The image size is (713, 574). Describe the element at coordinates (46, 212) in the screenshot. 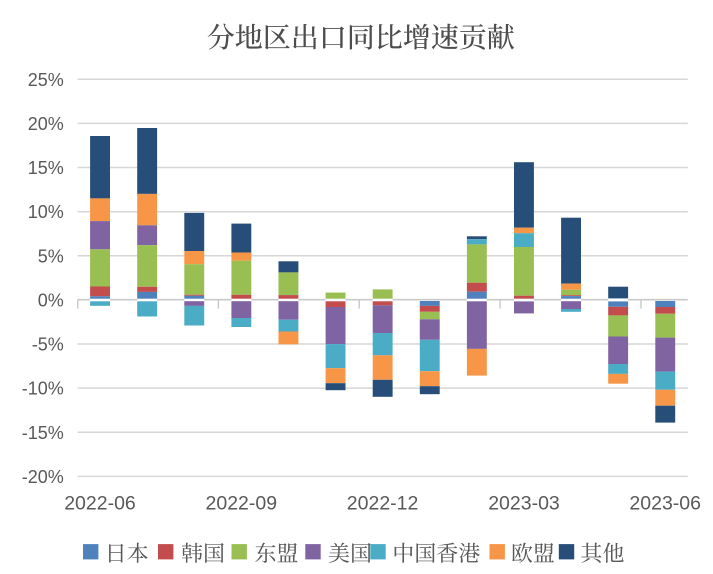

I see `svg-text: 10%` at that location.